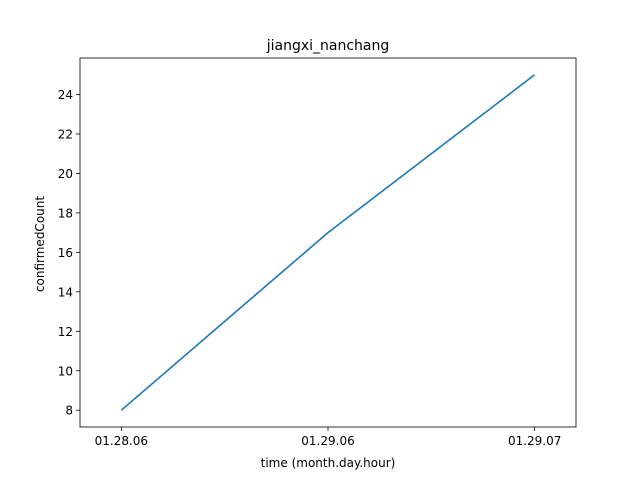 This screenshot has width=640, height=480. What do you see at coordinates (328, 463) in the screenshot?
I see `x-axis-label: time (month.day.hour)` at bounding box center [328, 463].